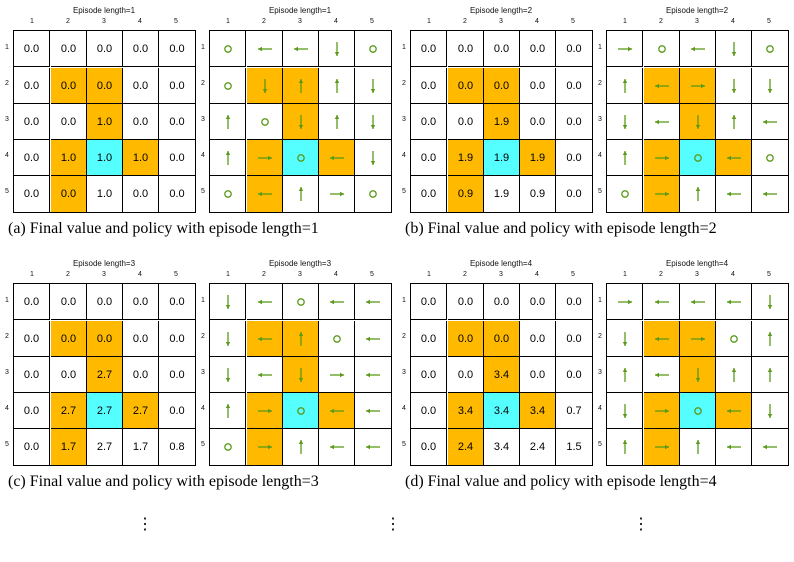 This screenshot has height=562, width=794. What do you see at coordinates (625, 49) in the screenshot?
I see `arrow-right-icon` at bounding box center [625, 49].